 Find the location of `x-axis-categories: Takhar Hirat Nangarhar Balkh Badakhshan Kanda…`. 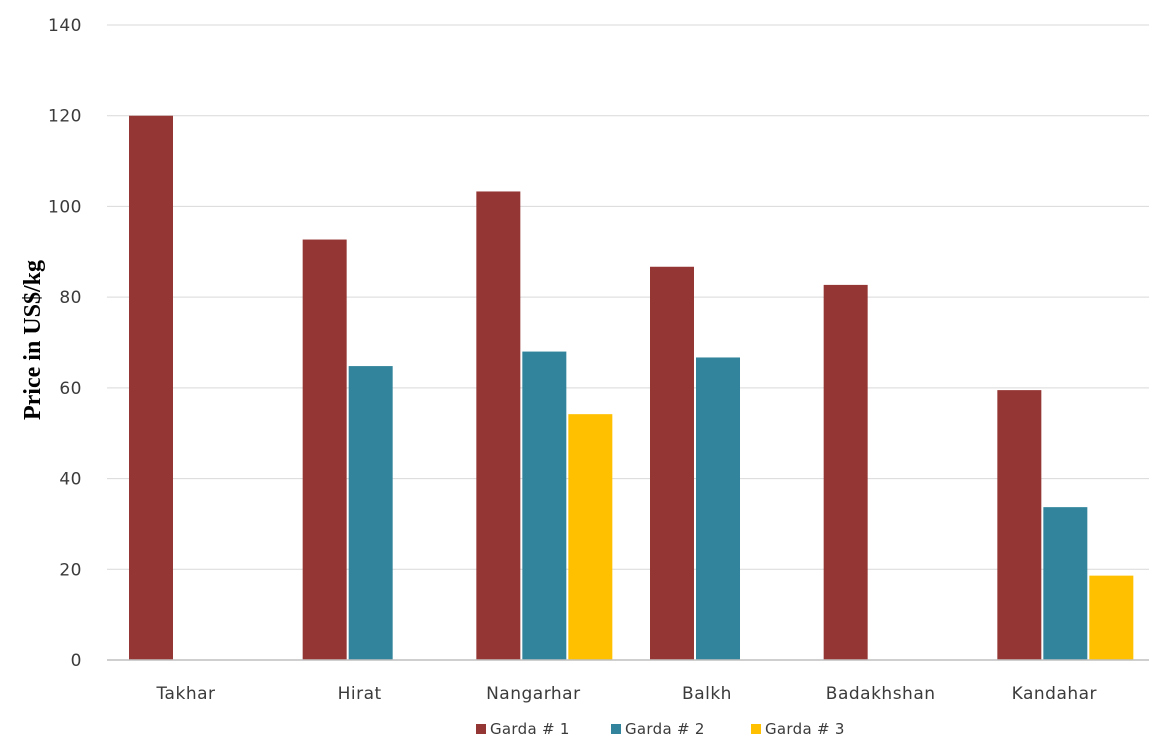

x-axis-categories: Takhar Hirat Nangarhar Balkh Badakhshan Kanda… is located at coordinates (626, 694).